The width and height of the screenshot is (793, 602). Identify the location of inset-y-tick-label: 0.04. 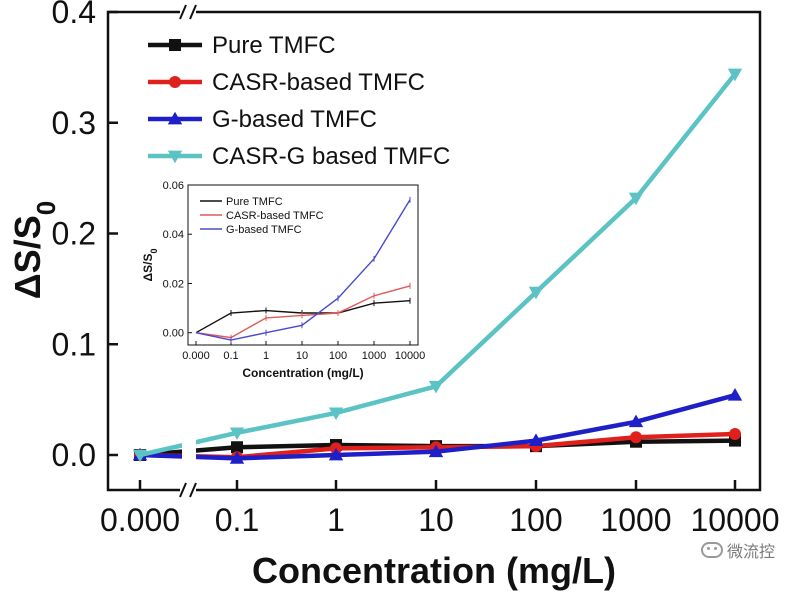
(173, 235).